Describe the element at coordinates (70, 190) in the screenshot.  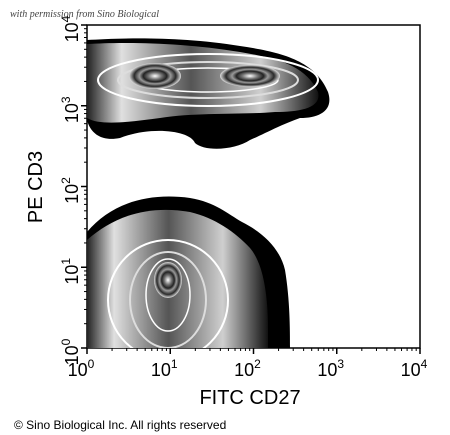
I see `y-tick-label: 10²` at that location.